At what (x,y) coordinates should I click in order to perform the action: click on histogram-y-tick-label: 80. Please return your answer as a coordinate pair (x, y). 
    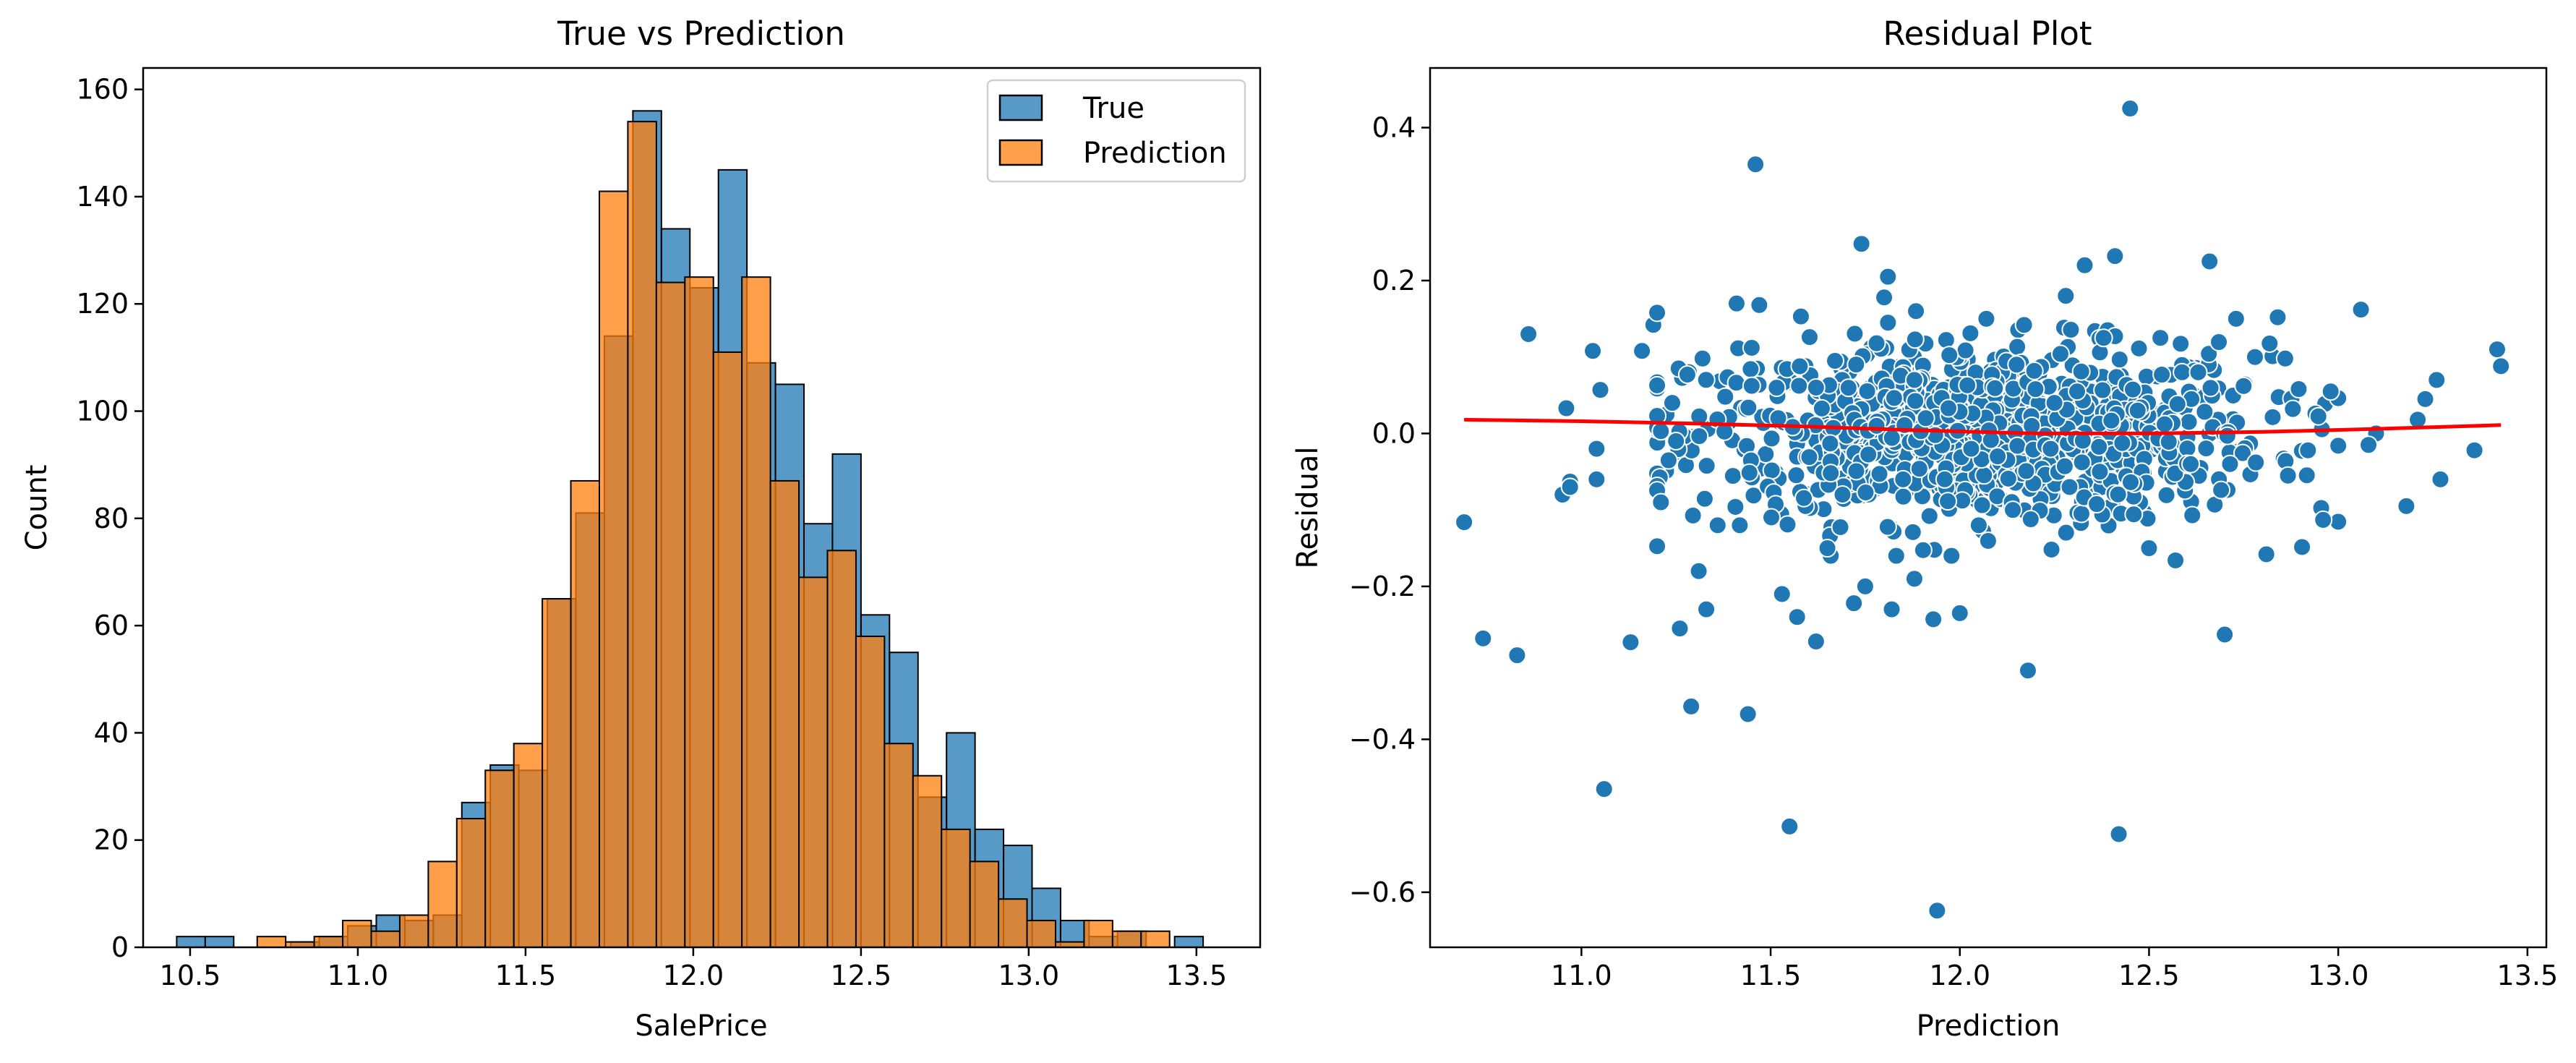
    Looking at the image, I should click on (111, 518).